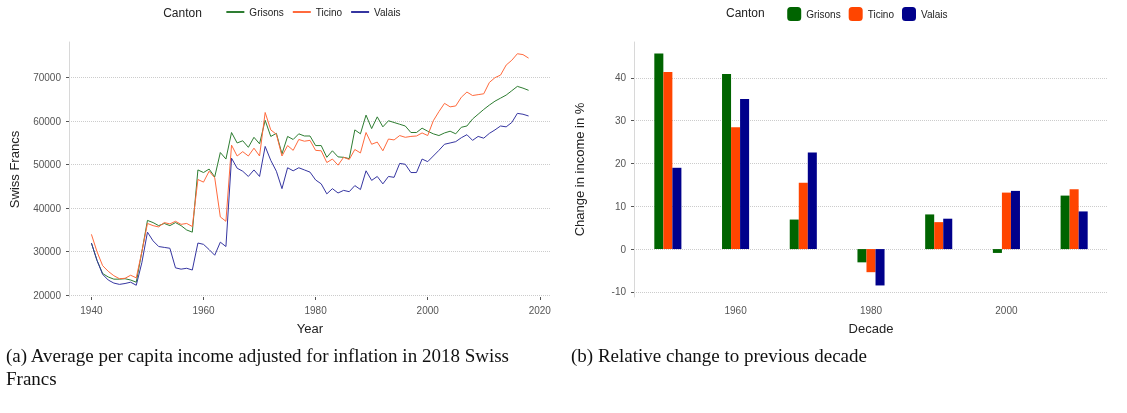 This screenshot has height=413, width=1127. What do you see at coordinates (620, 164) in the screenshot?
I see `y-tick-label: 20` at bounding box center [620, 164].